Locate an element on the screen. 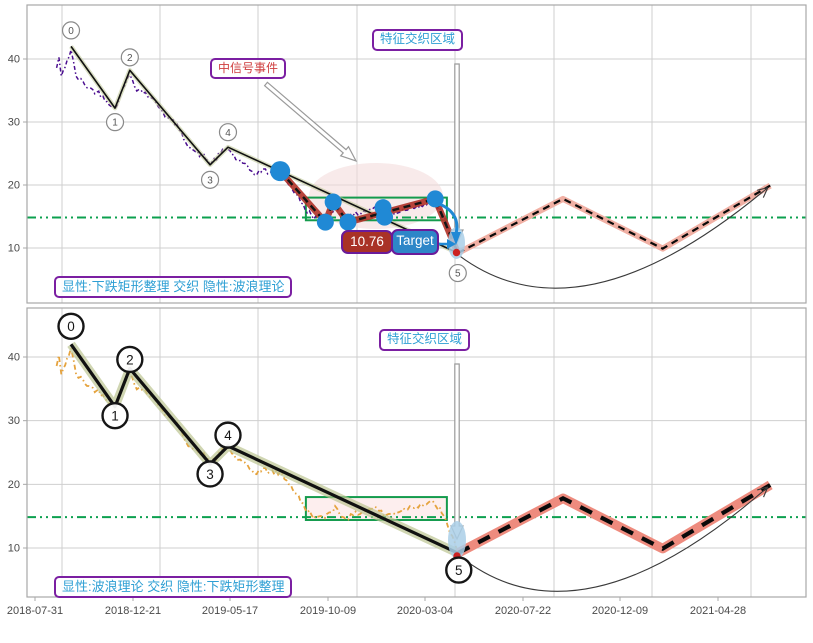 This screenshot has width=813, height=643. x-tick-label: 2019-05-17 is located at coordinates (230, 611).